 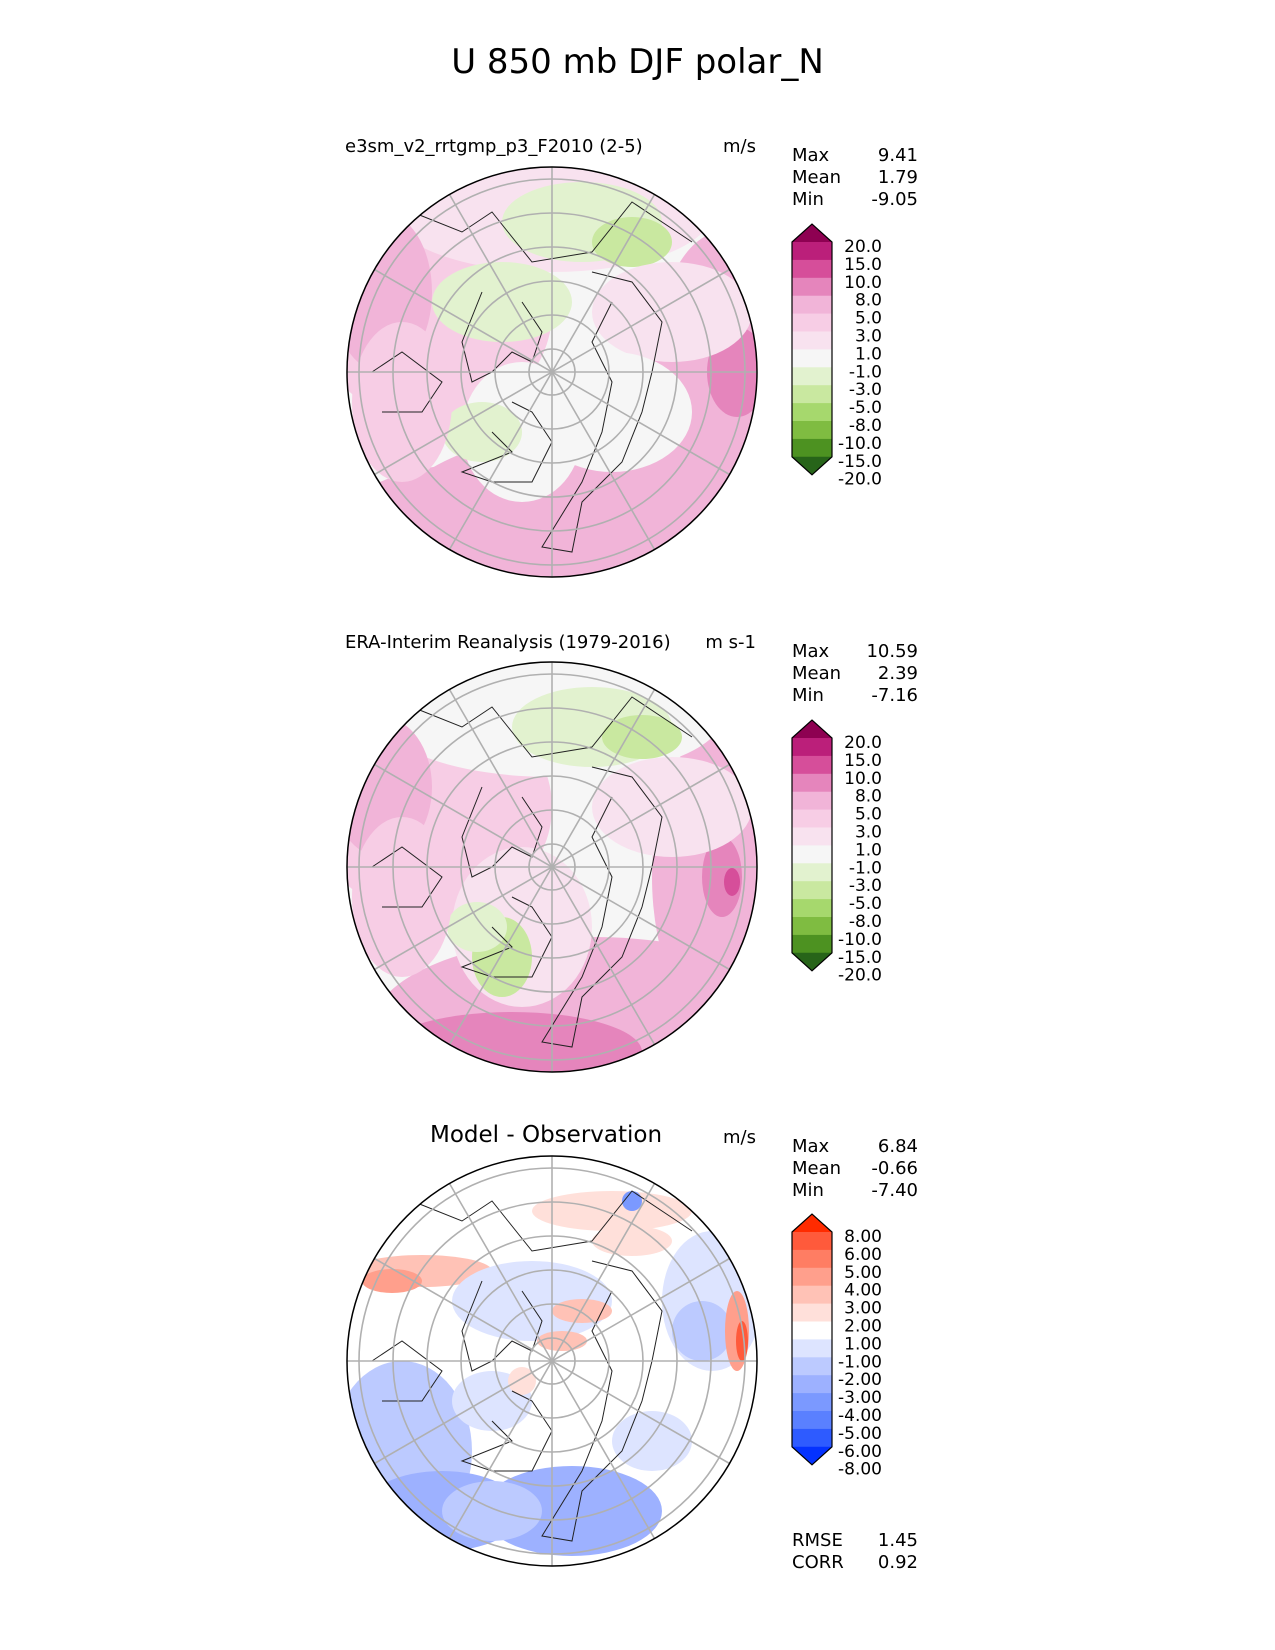 I want to click on panel-3-mean-label: Mean, so click(x=817, y=1168).